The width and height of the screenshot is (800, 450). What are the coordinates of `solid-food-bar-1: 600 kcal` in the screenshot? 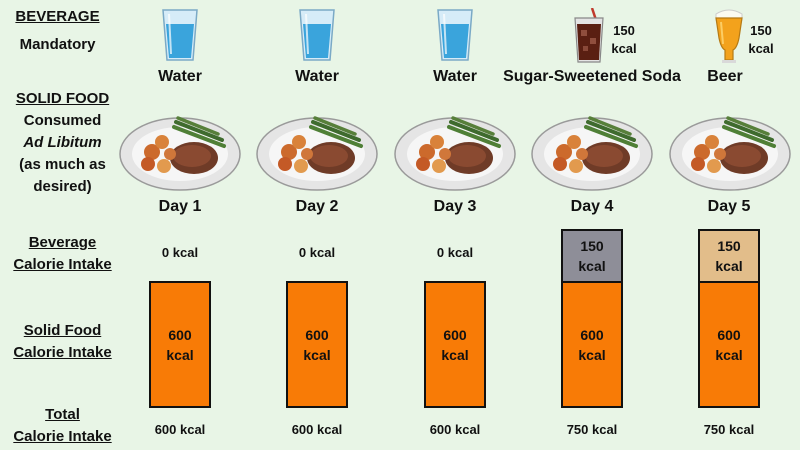 It's located at (180, 344).